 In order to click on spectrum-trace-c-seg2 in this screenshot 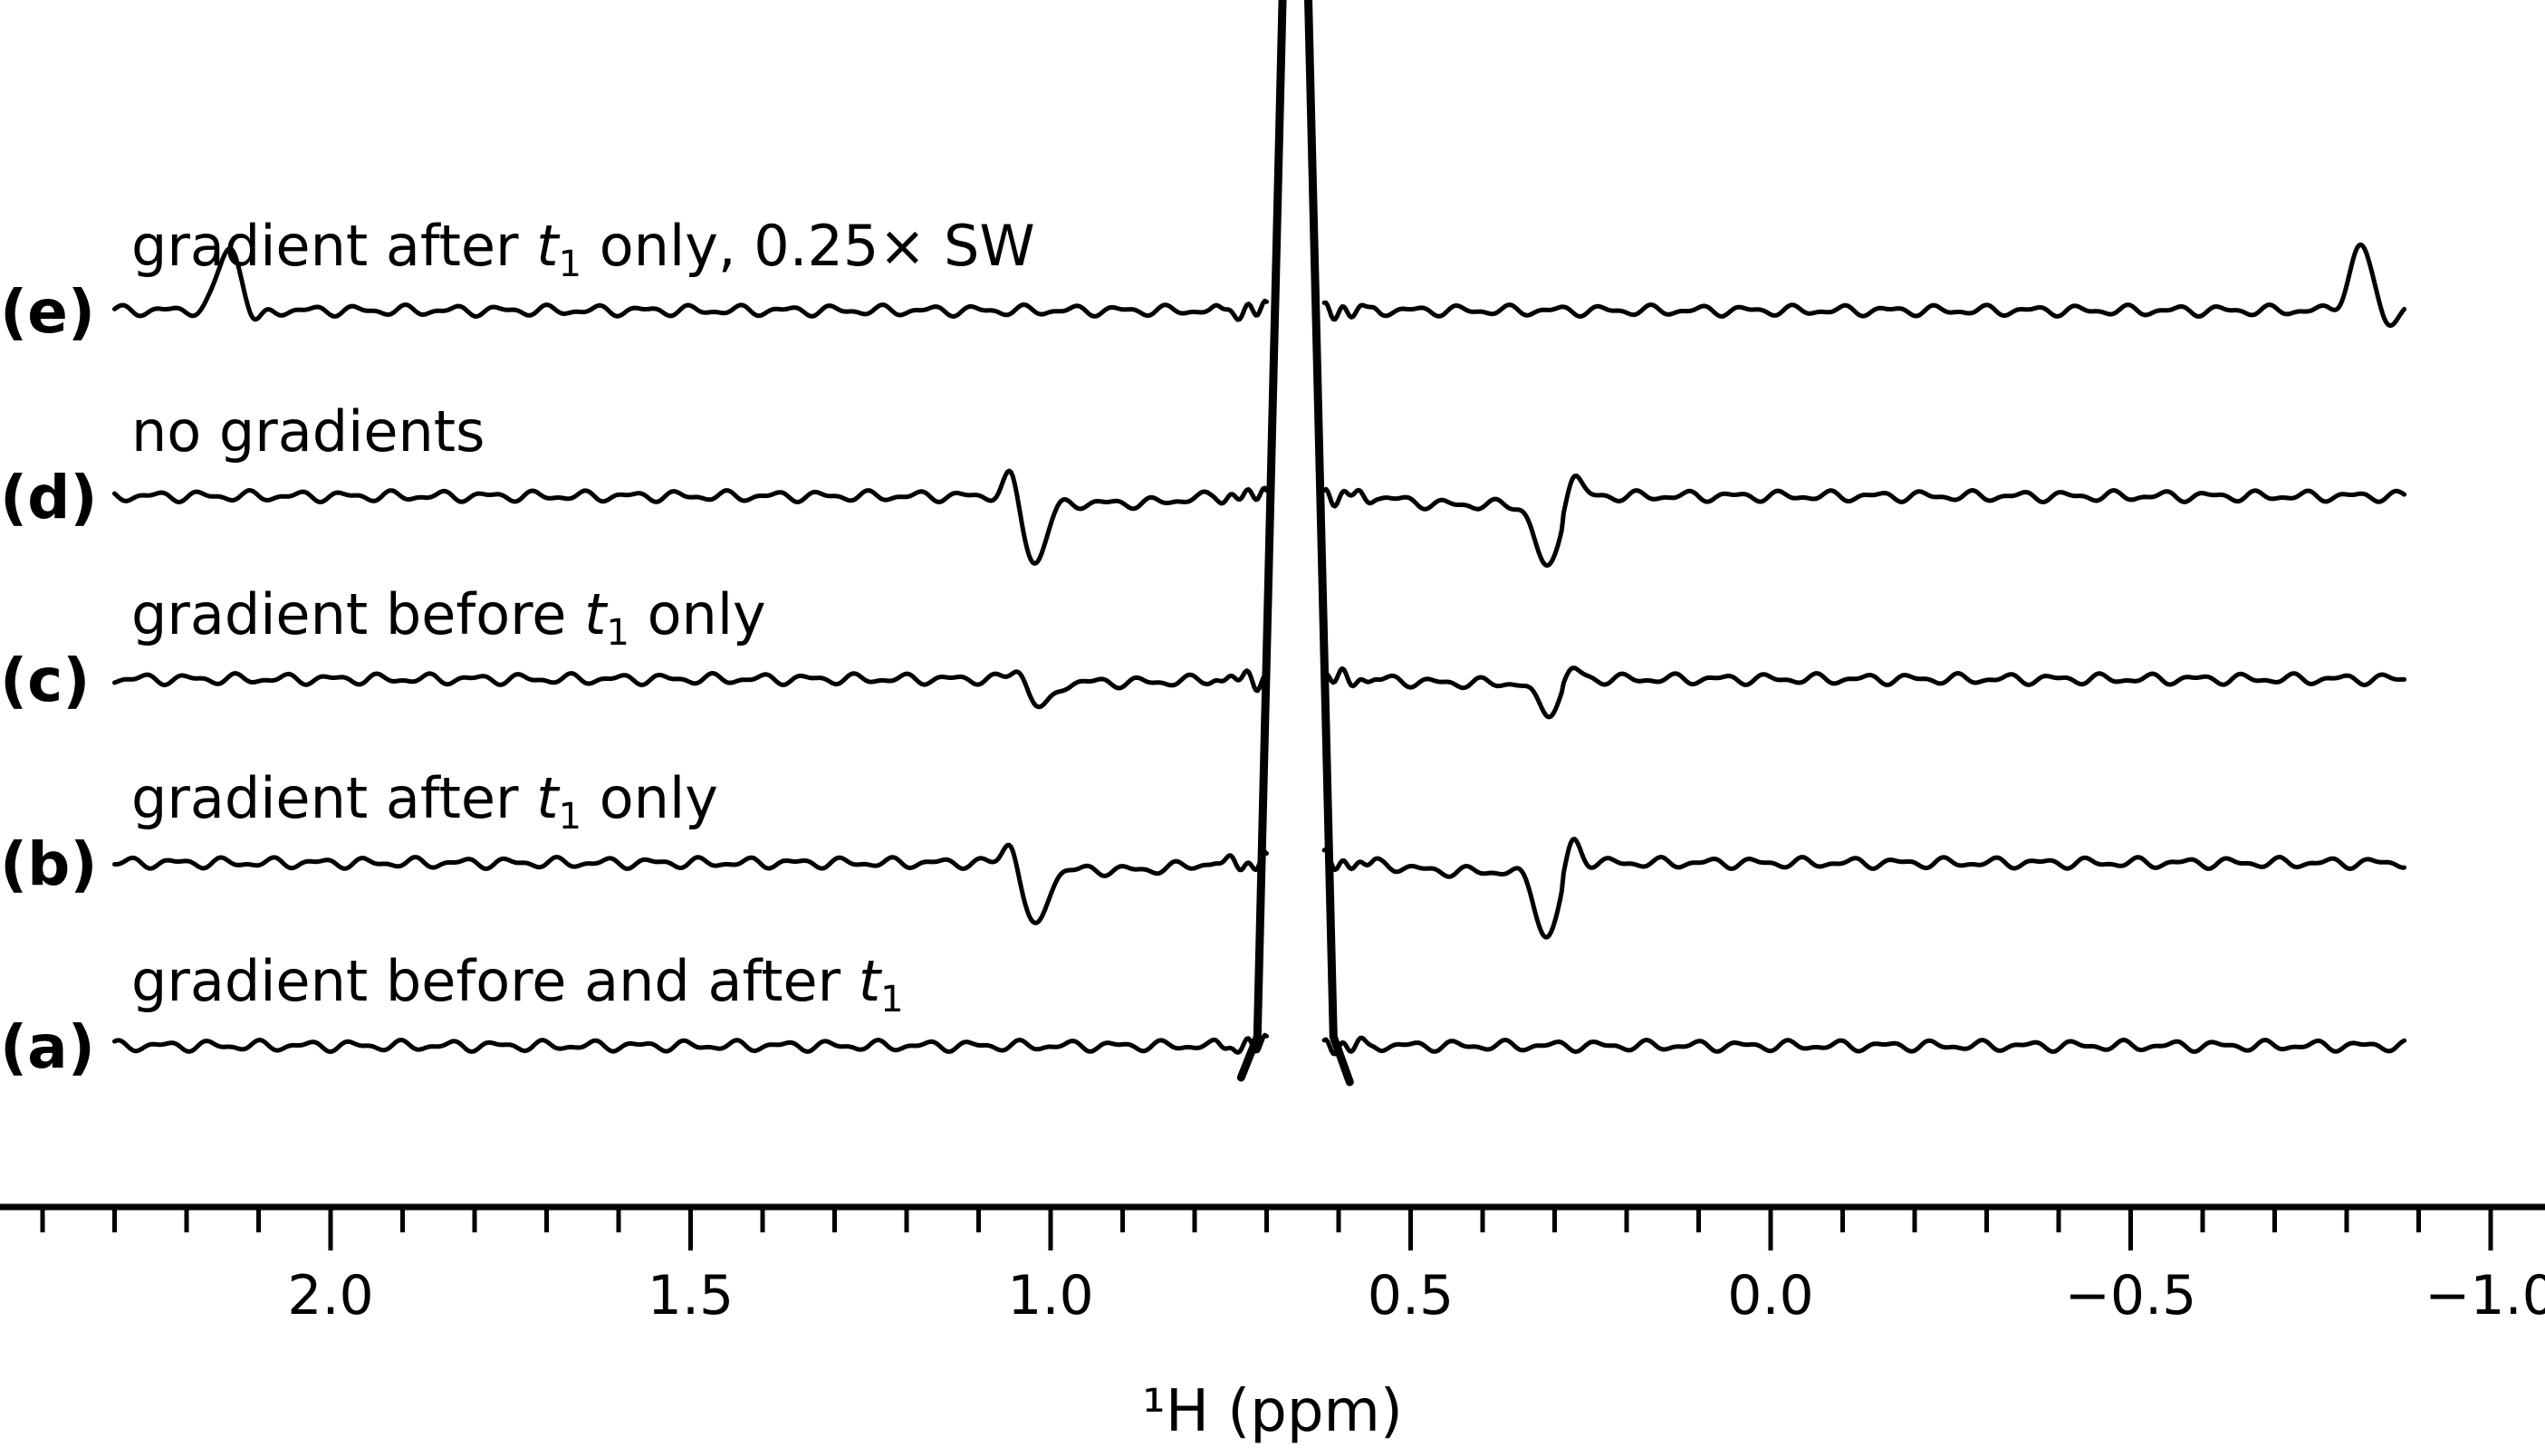, I will do `click(1864, 693)`.